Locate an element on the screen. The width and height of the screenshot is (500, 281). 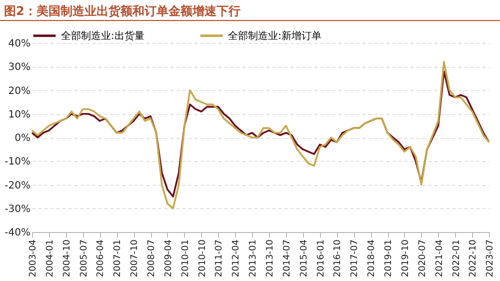
x-tick-label: 2004-10 is located at coordinates (67, 258).